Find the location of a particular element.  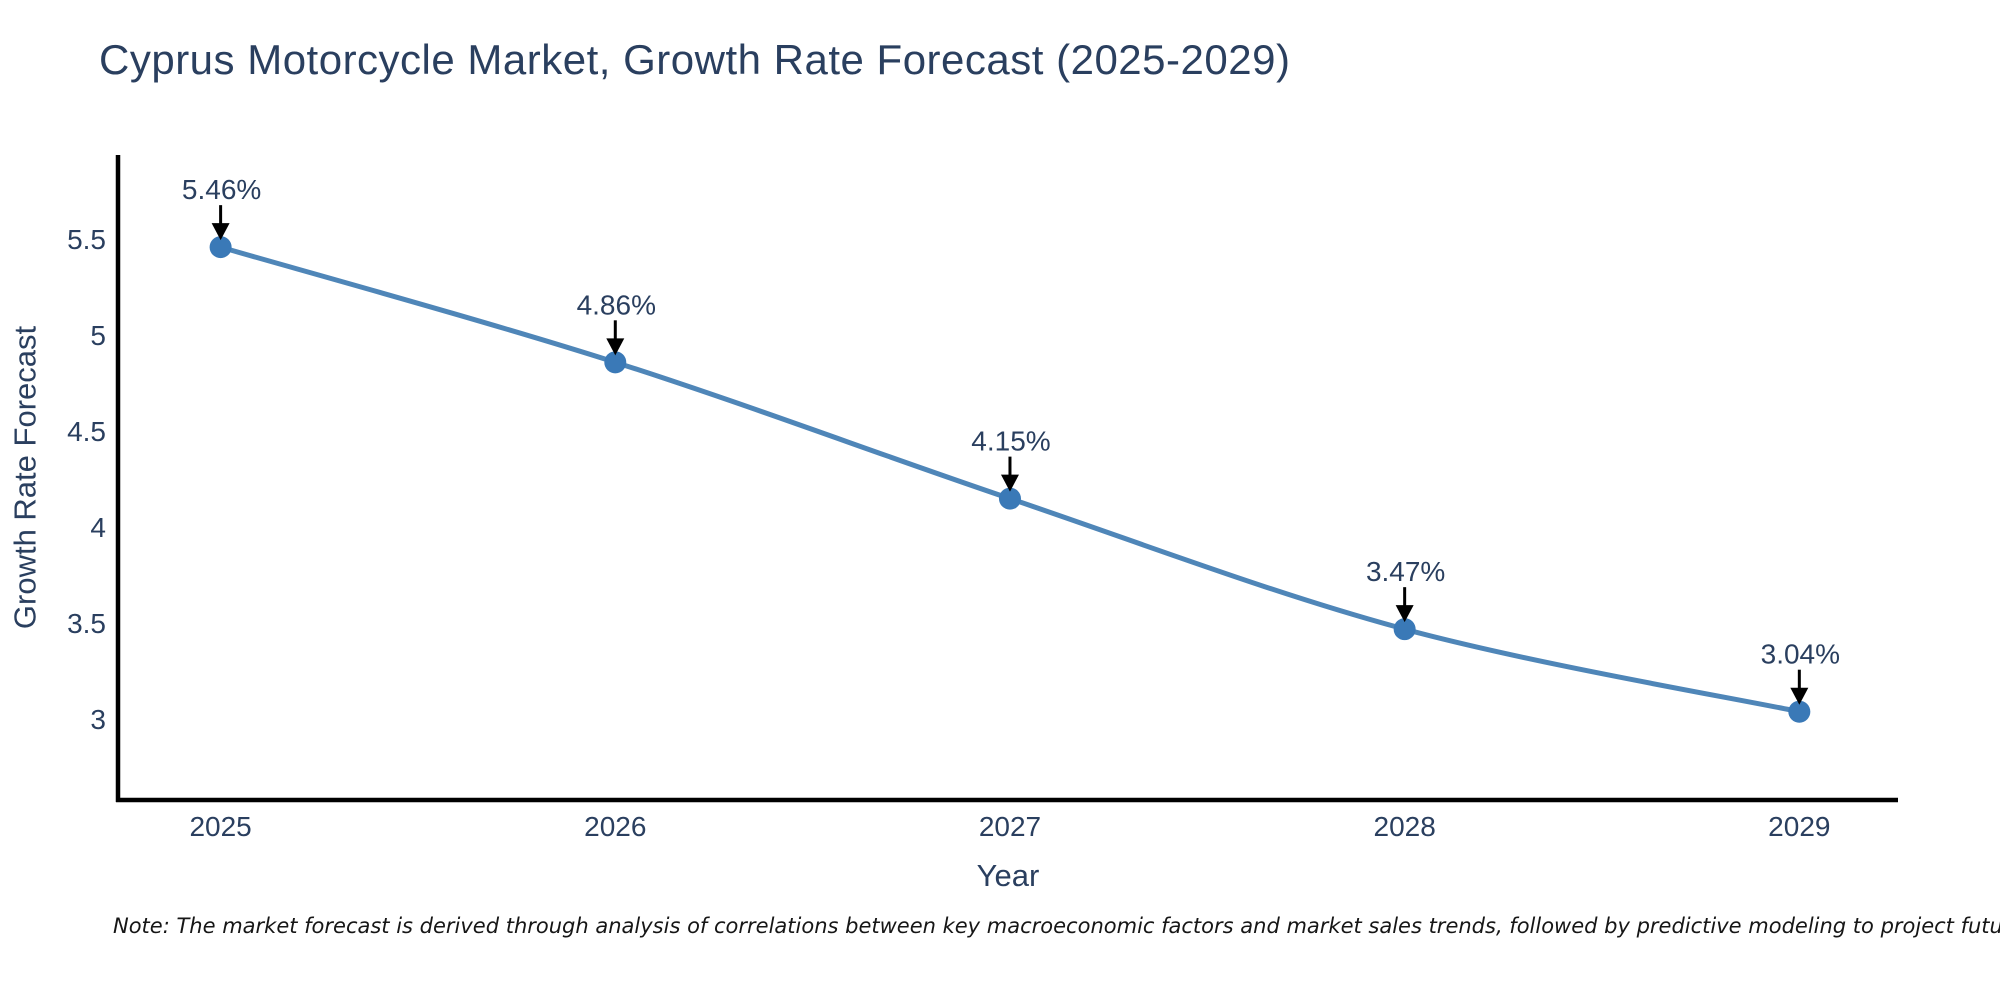

y-tick-label: 5.5 is located at coordinates (86, 239).